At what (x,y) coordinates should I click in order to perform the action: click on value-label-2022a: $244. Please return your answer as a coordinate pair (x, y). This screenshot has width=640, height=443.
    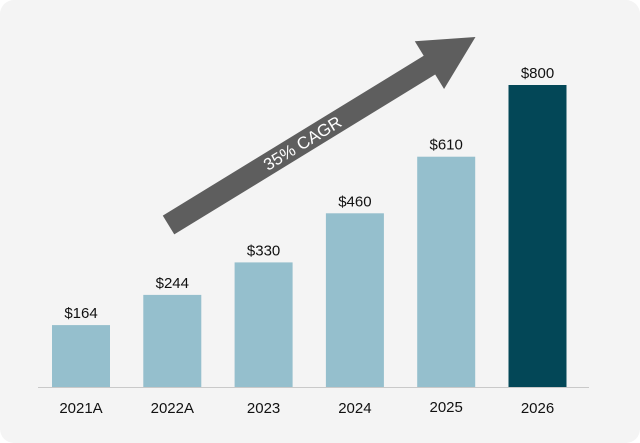
    Looking at the image, I should click on (172, 283).